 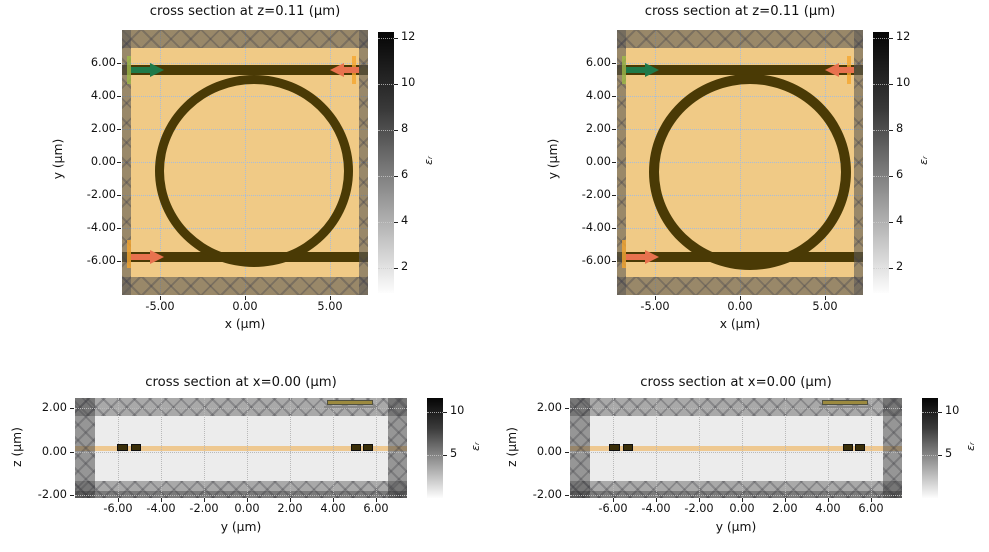 I want to click on flux-monitor-bar, so click(x=350, y=402).